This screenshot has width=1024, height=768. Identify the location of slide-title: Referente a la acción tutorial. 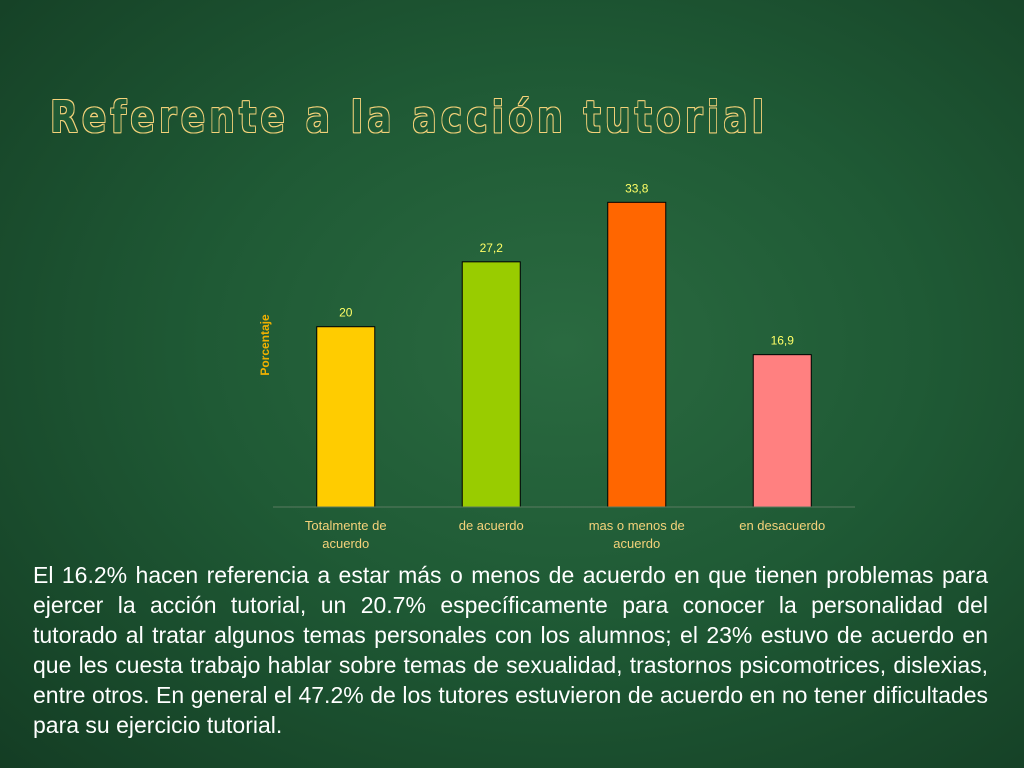
(409, 117).